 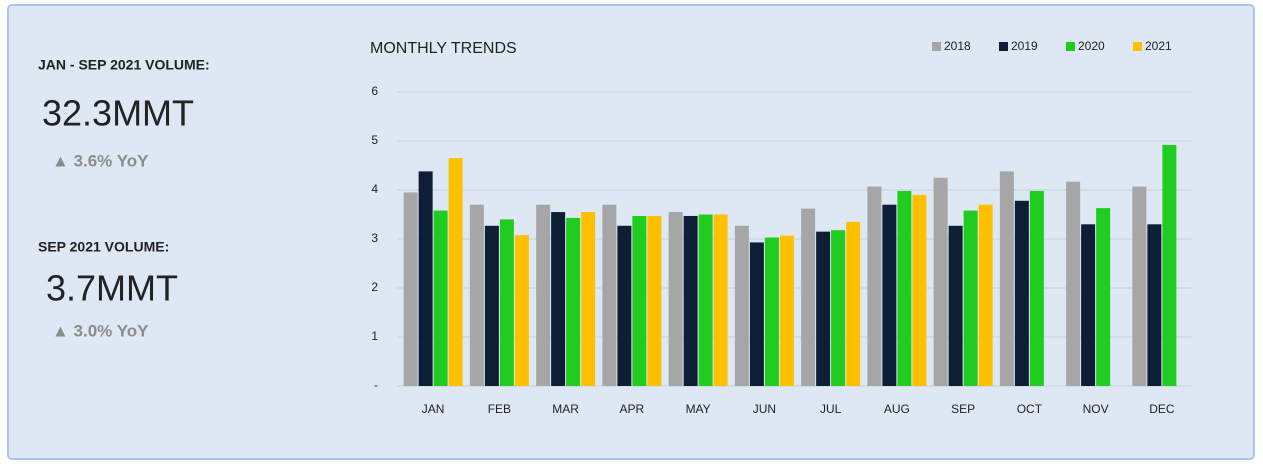 What do you see at coordinates (565, 409) in the screenshot?
I see `x-tick-label: MAR` at bounding box center [565, 409].